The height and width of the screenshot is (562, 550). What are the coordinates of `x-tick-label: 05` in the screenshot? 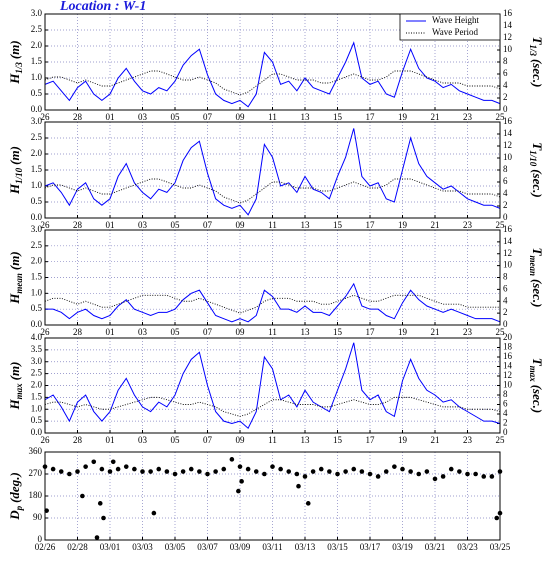 It's located at (176, 225).